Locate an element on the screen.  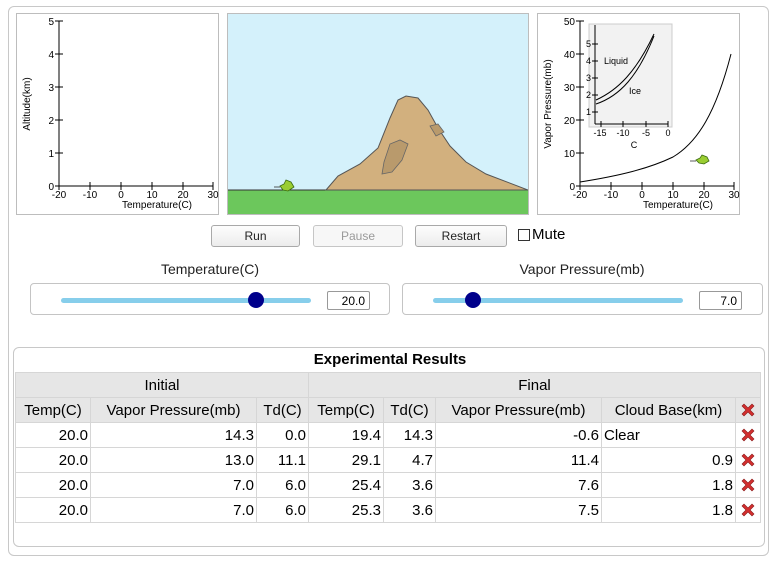
restart-button: Restart is located at coordinates (461, 236).